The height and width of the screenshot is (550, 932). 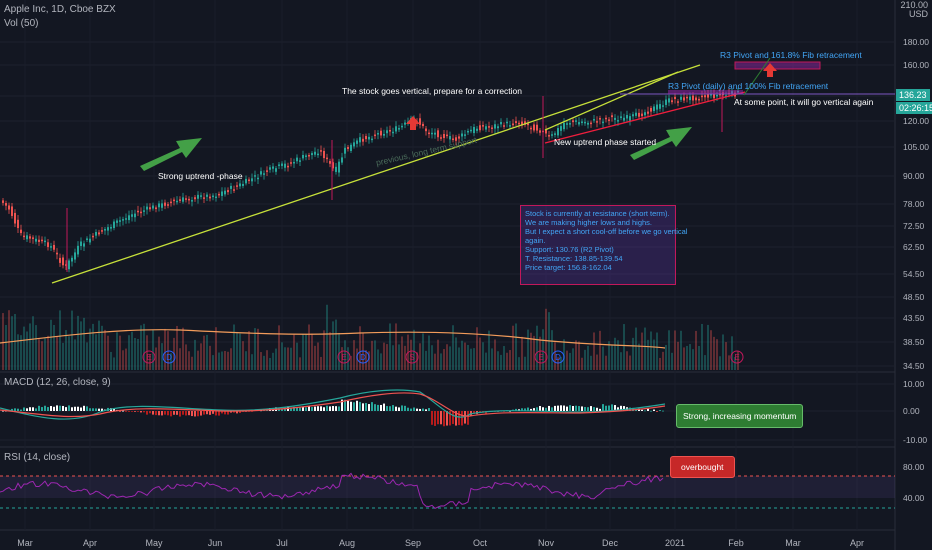 What do you see at coordinates (21, 23) in the screenshot?
I see `volume-legend: Vol (50)` at bounding box center [21, 23].